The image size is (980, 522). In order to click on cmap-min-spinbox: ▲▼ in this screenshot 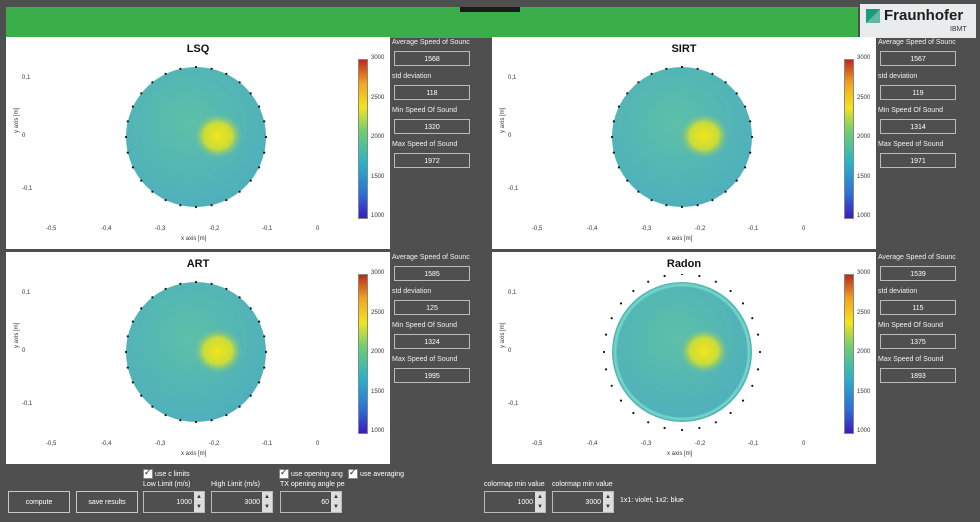, I will do `click(515, 502)`.